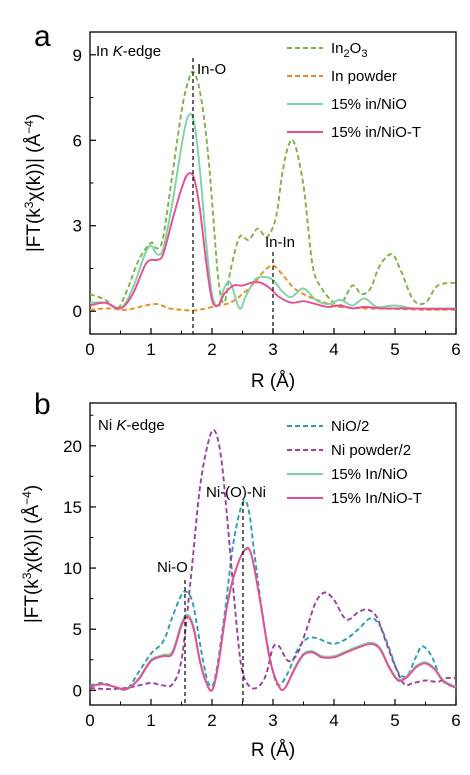  I want to click on legend-item: Ni powder/2, so click(349, 450).